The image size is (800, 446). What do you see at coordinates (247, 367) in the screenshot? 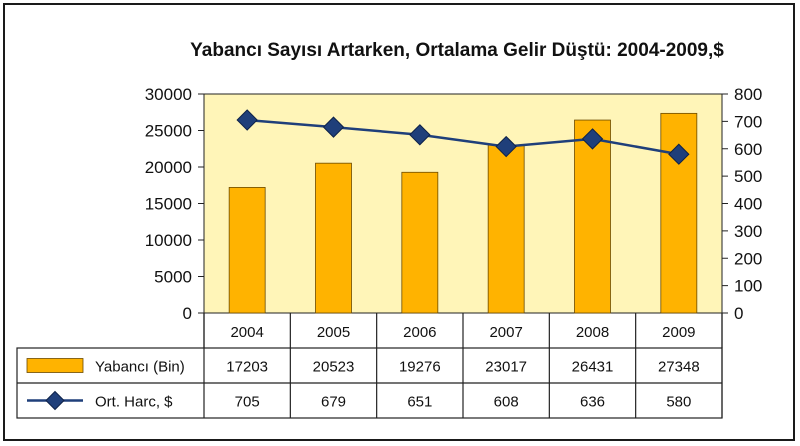
I see `table-cell: 17203` at bounding box center [247, 367].